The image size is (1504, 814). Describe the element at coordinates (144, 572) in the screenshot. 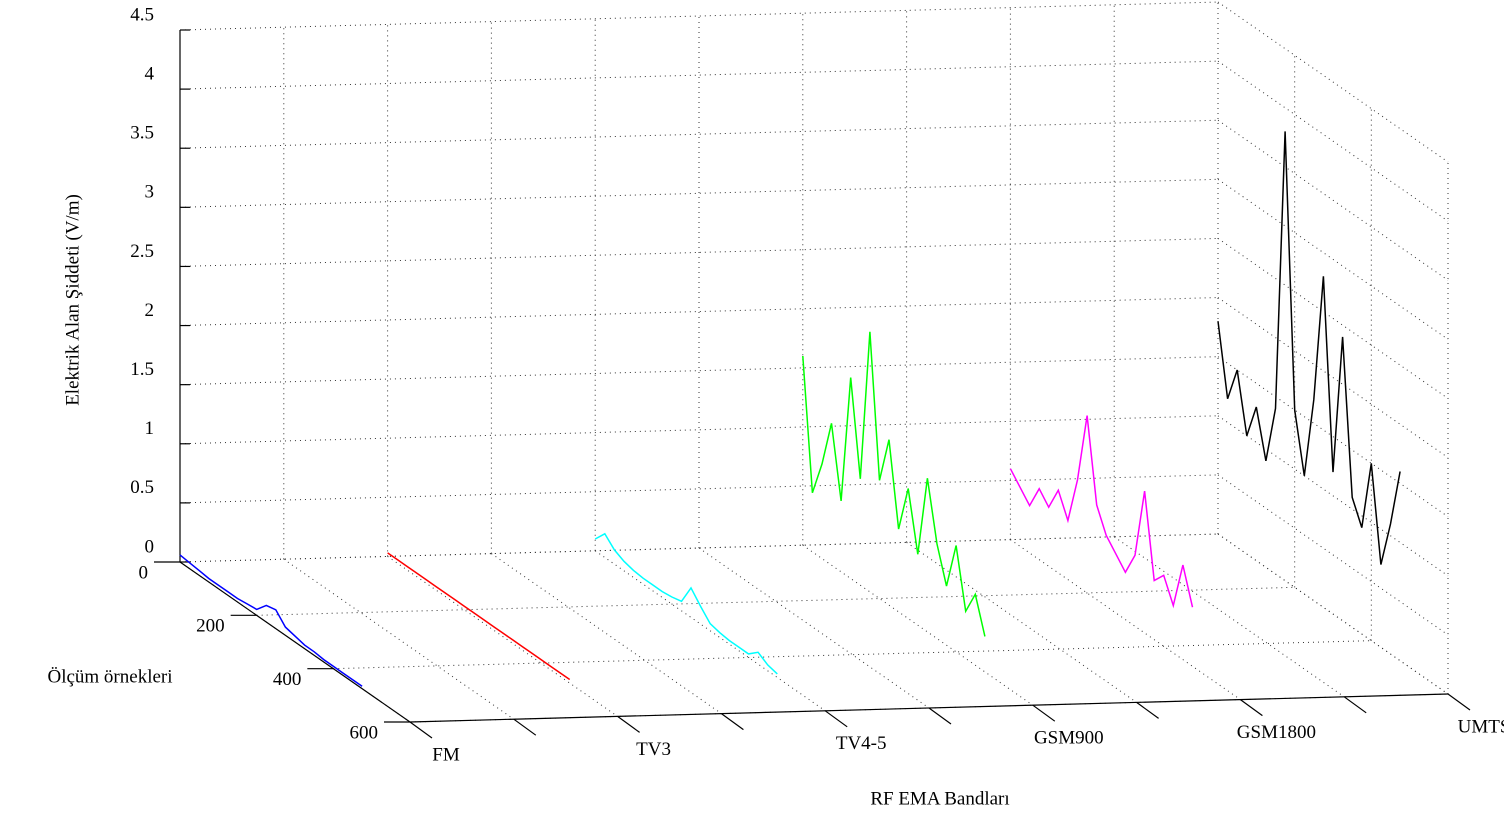

I see `y-tick-label: 0` at that location.